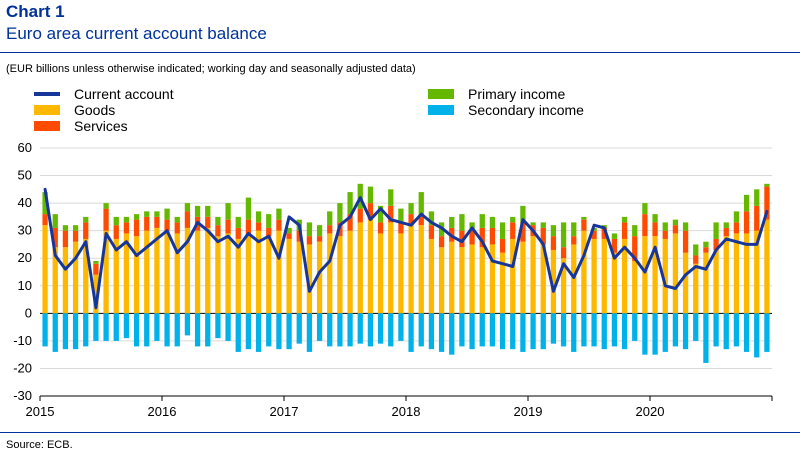 The width and height of the screenshot is (800, 457). What do you see at coordinates (25, 147) in the screenshot?
I see `y-tick-label: 60` at bounding box center [25, 147].